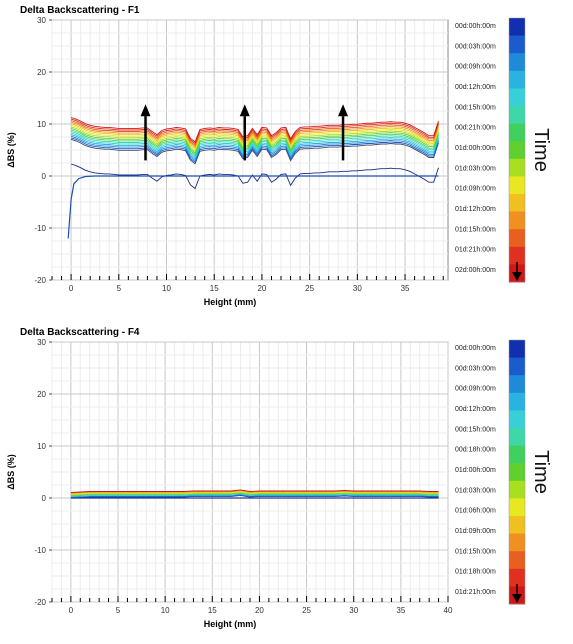  I want to click on x-tick-label: 15, so click(212, 610).